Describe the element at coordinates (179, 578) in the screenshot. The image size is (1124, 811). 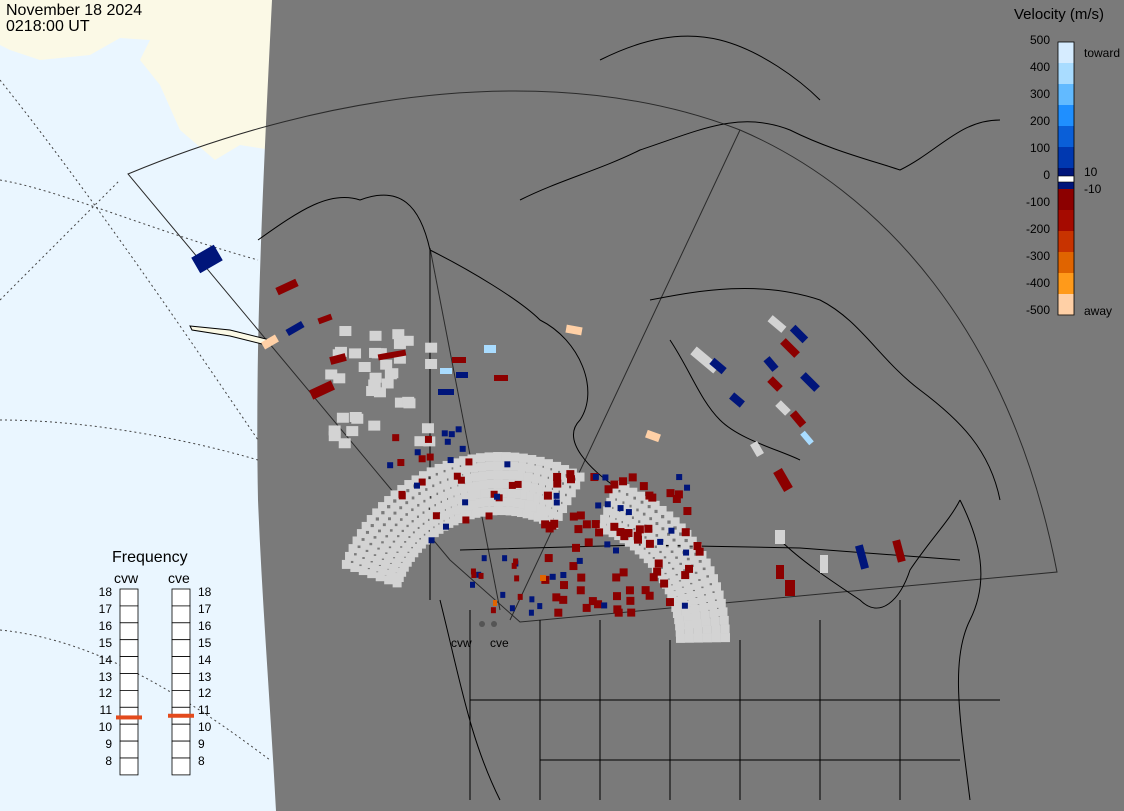
I see `frequency-radar-cve: cve` at that location.